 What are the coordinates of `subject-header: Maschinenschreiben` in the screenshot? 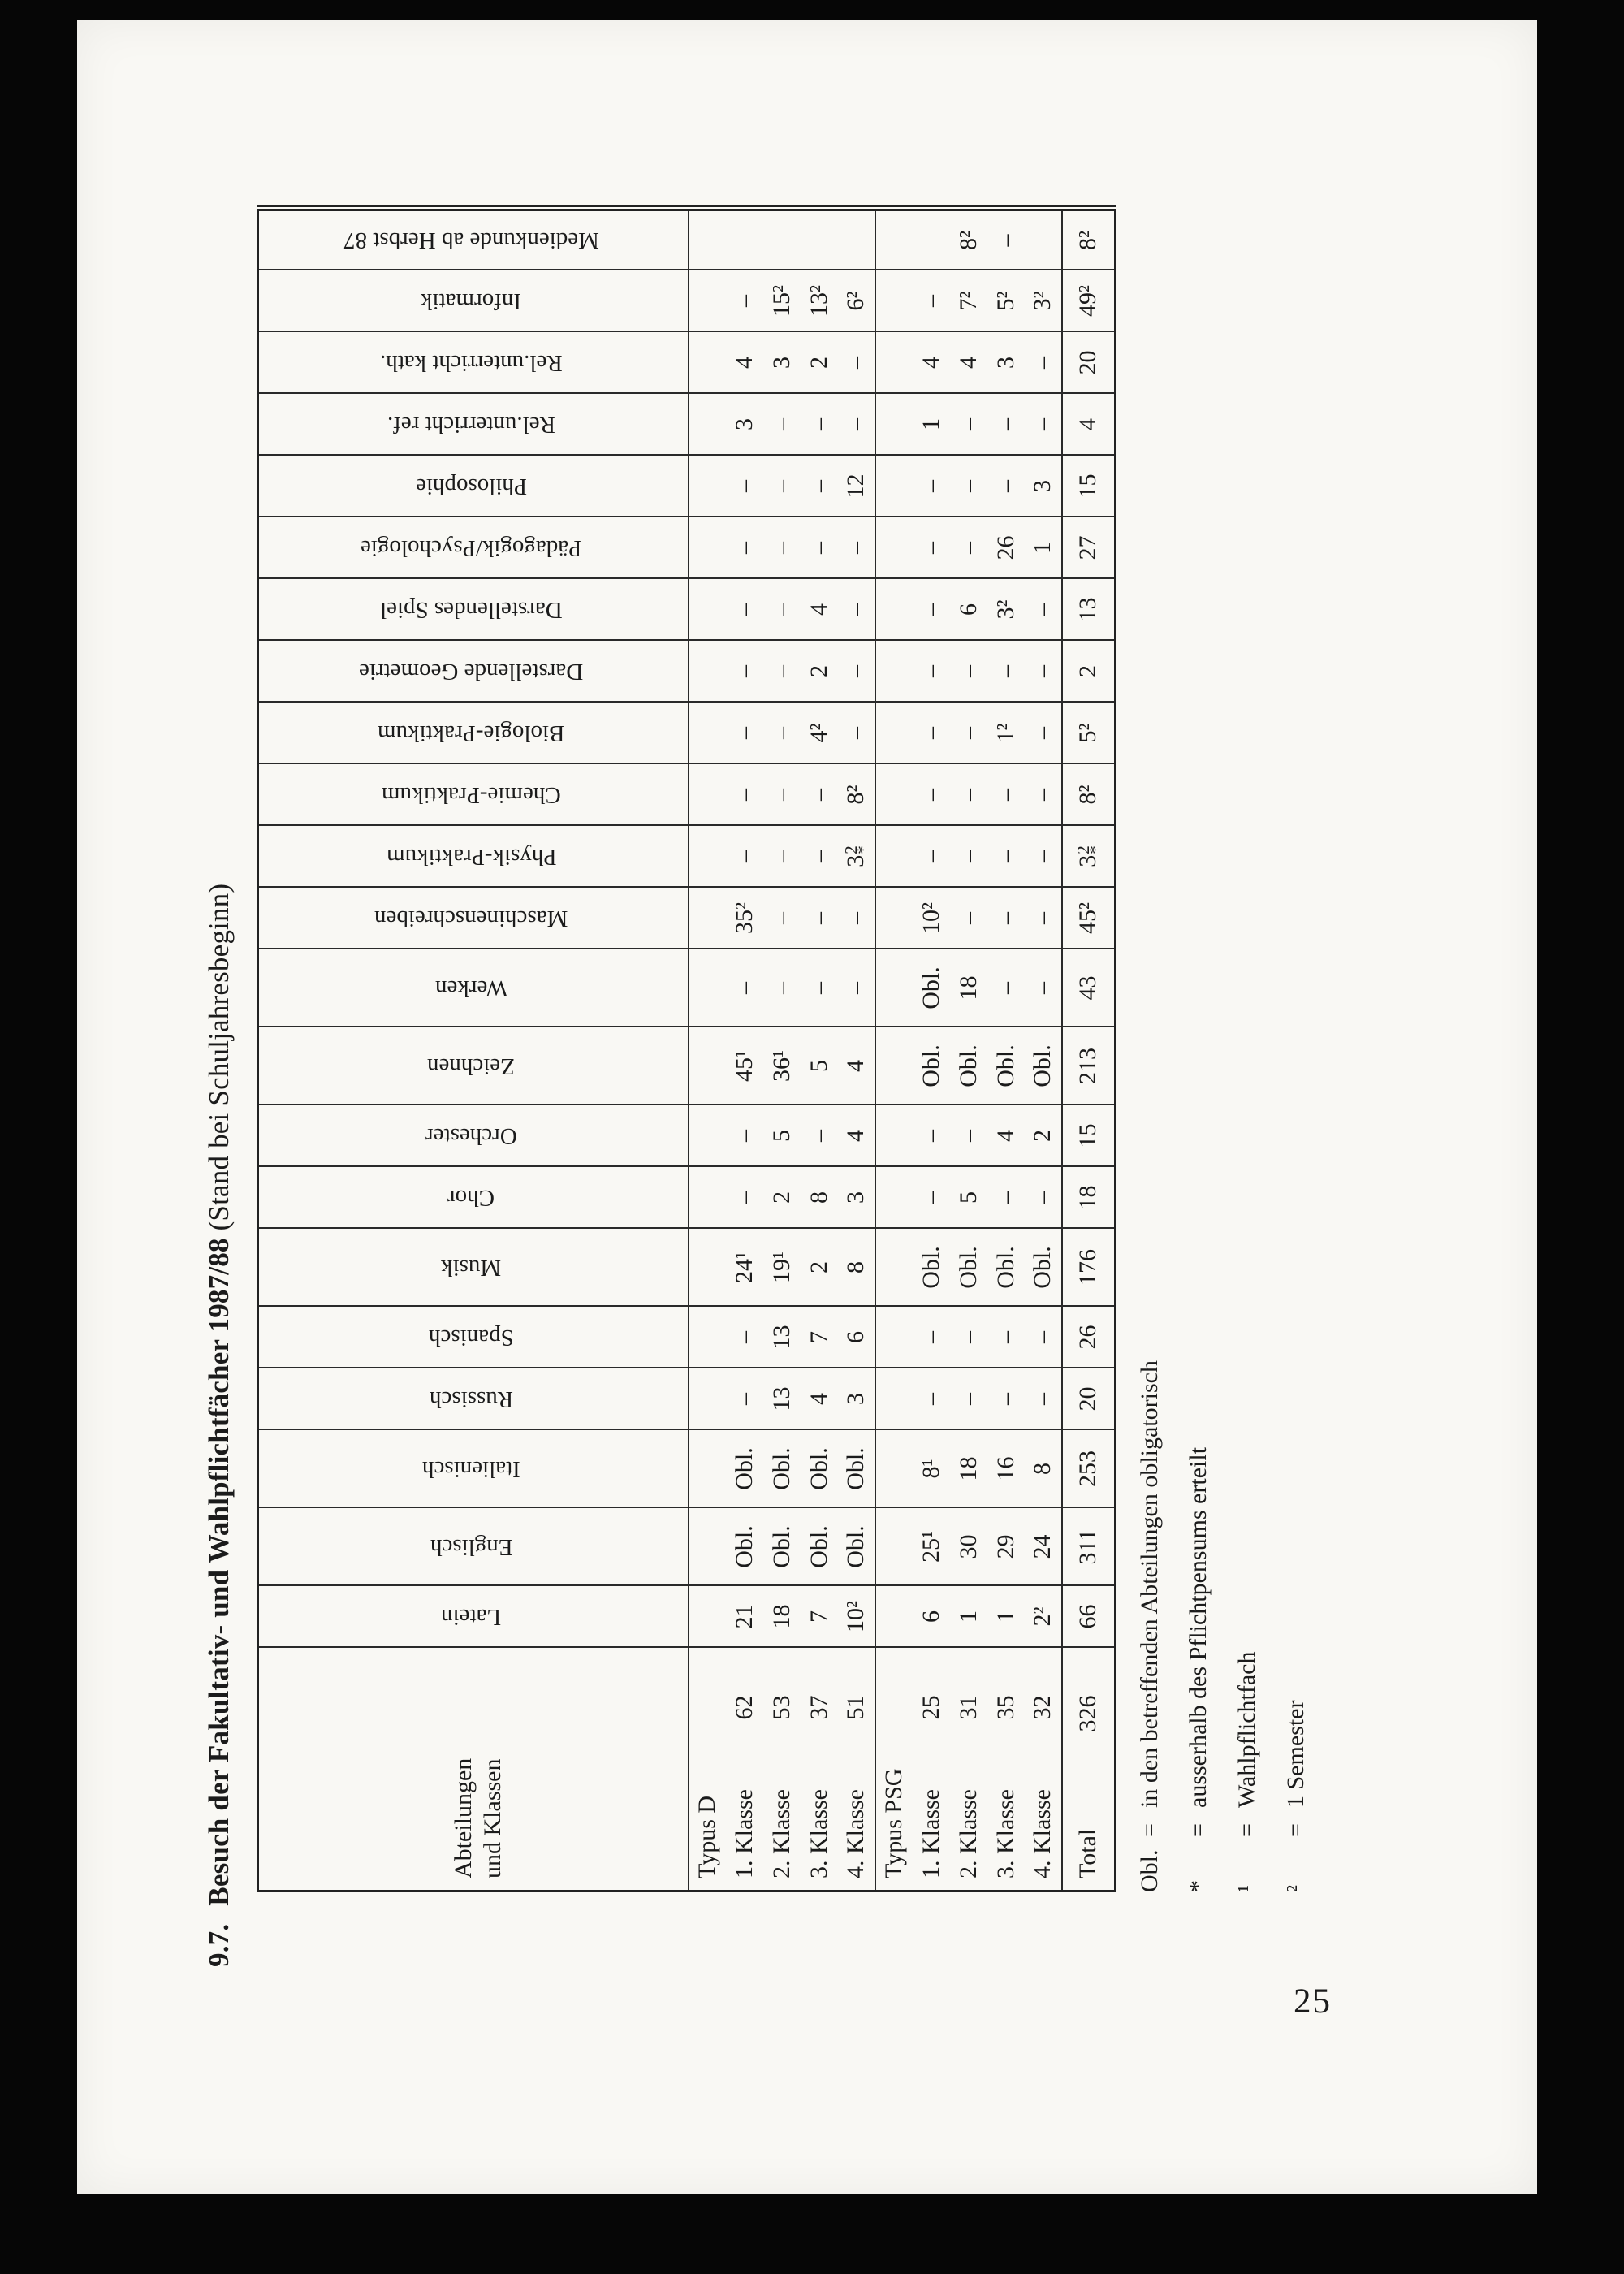 It's located at (473, 918).